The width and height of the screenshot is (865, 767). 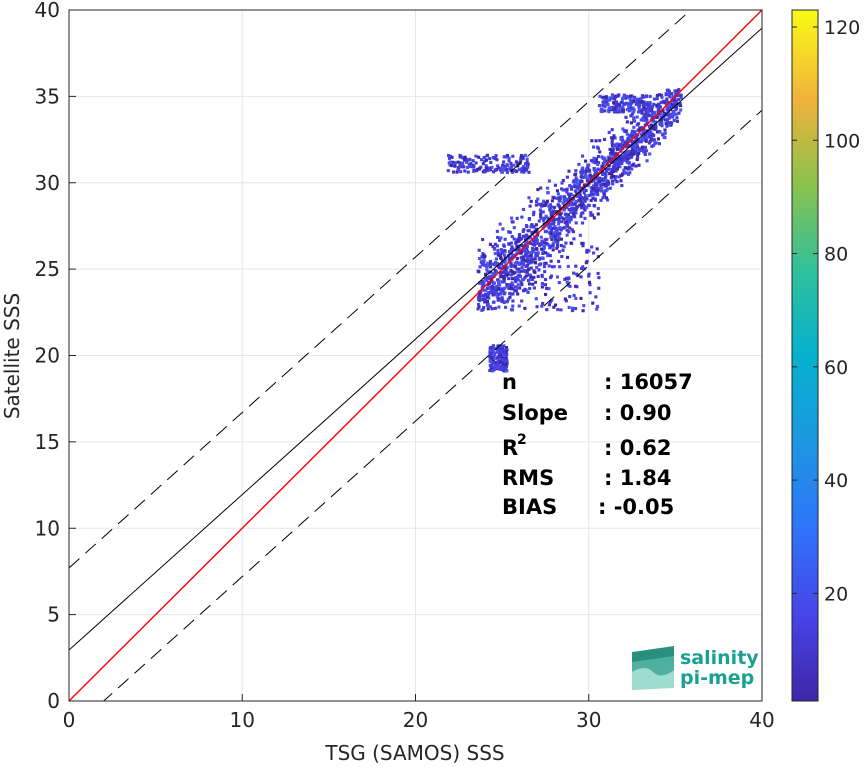 I want to click on density-cell-1957, so click(x=497, y=352).